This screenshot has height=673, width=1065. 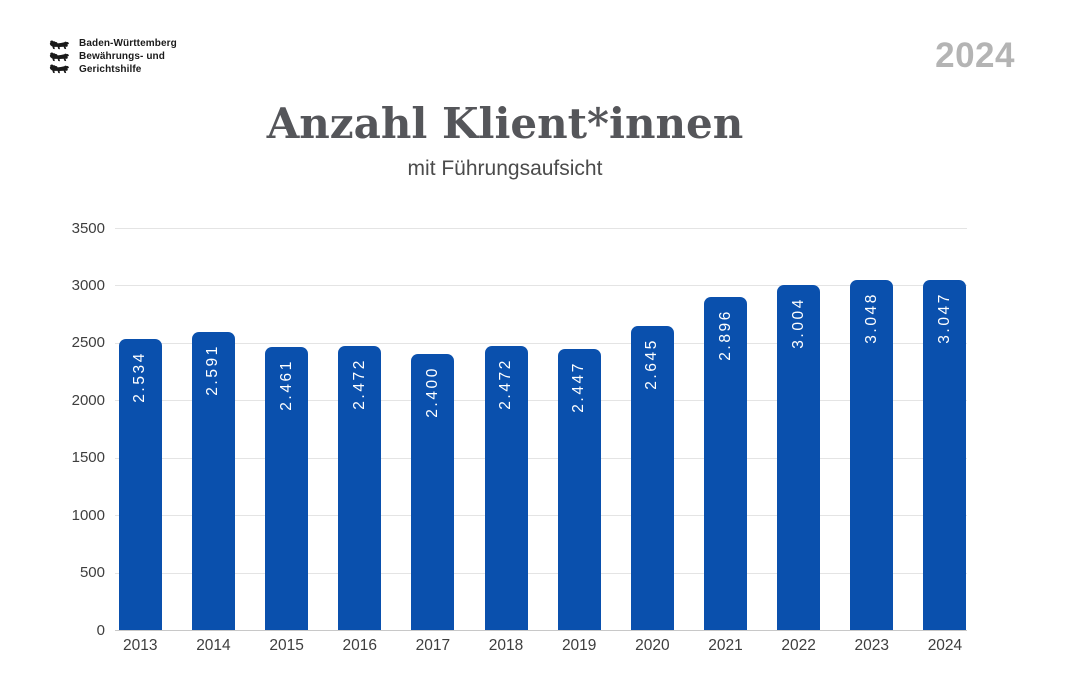 I want to click on title-block: Anzahl Klient*innen mit Führungsaufsicht, so click(x=505, y=140).